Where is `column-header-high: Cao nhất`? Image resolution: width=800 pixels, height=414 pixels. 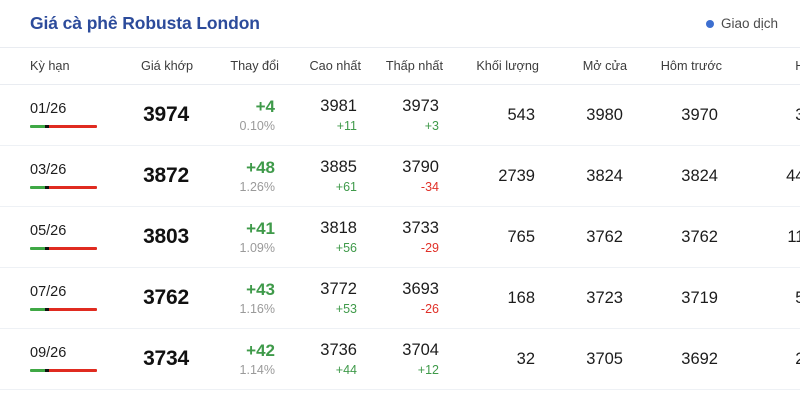 column-header-high: Cao nhất is located at coordinates (320, 66).